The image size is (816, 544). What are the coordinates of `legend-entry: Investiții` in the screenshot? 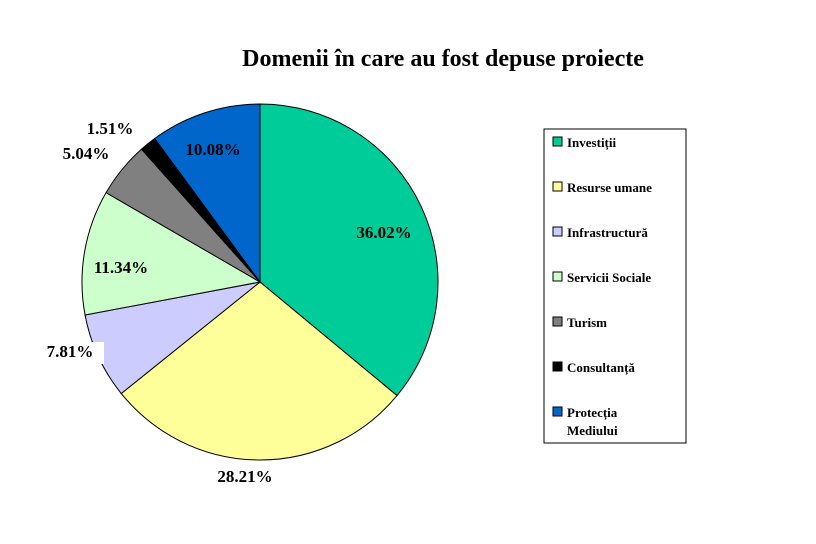 It's located at (592, 143).